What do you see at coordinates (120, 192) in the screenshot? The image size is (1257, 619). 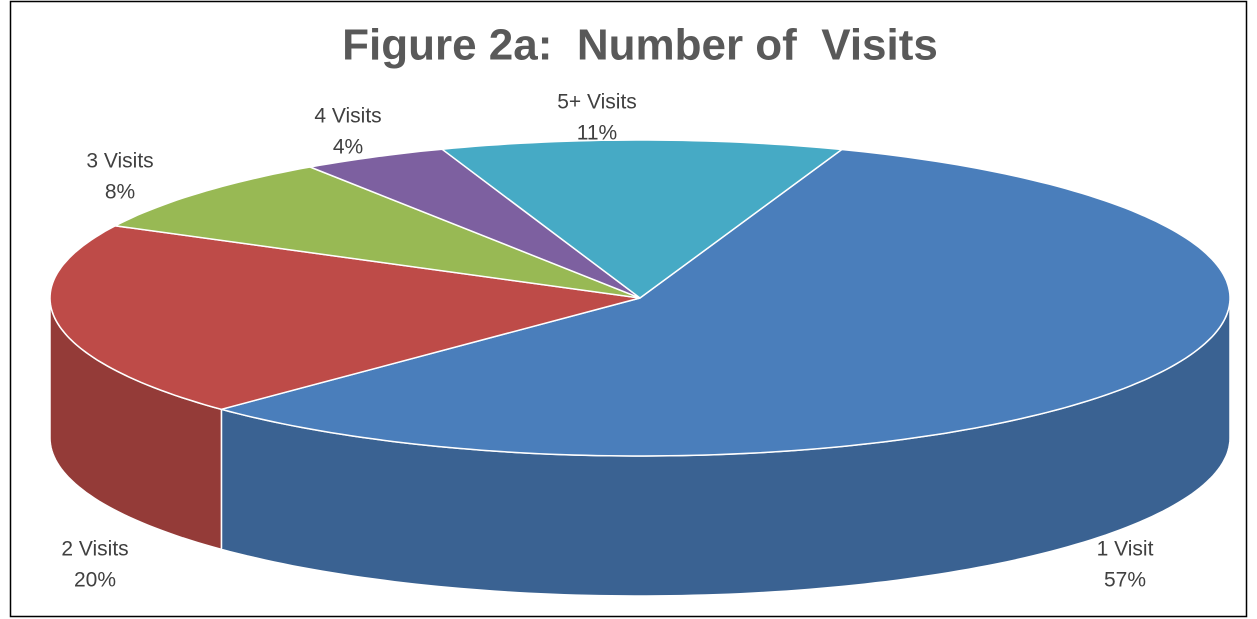 I see `slice-value-label: 8%` at bounding box center [120, 192].